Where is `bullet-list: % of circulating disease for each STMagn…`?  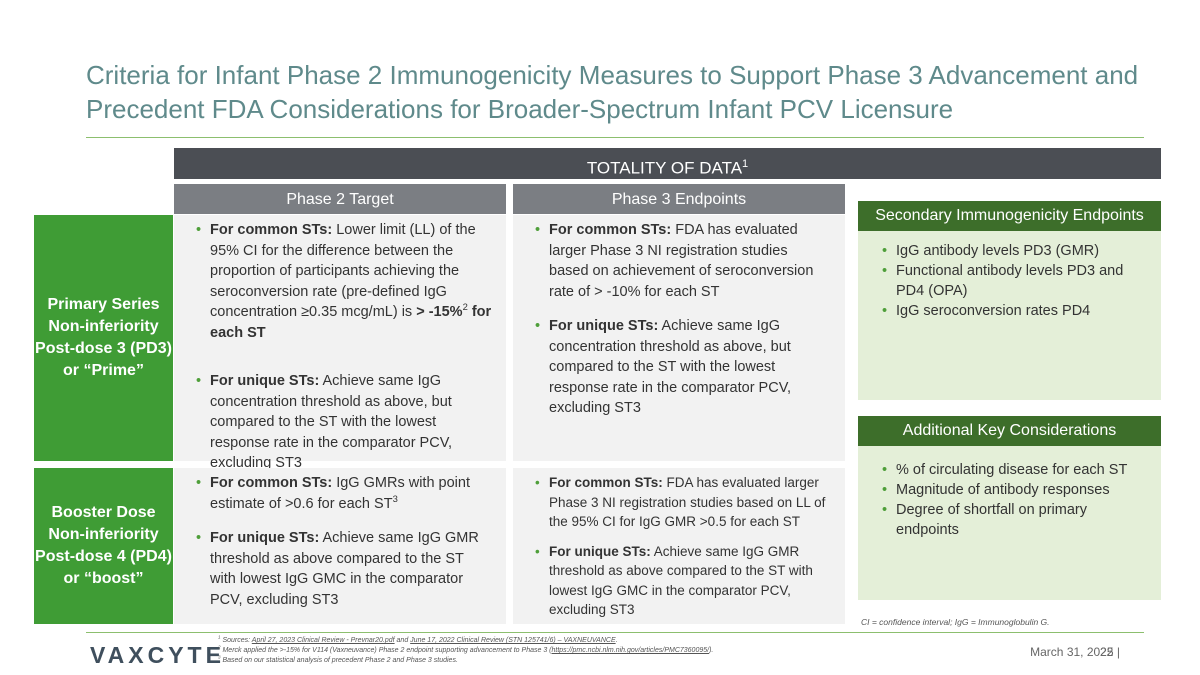 bullet-list: % of circulating disease for each STMagn… is located at coordinates (1009, 500).